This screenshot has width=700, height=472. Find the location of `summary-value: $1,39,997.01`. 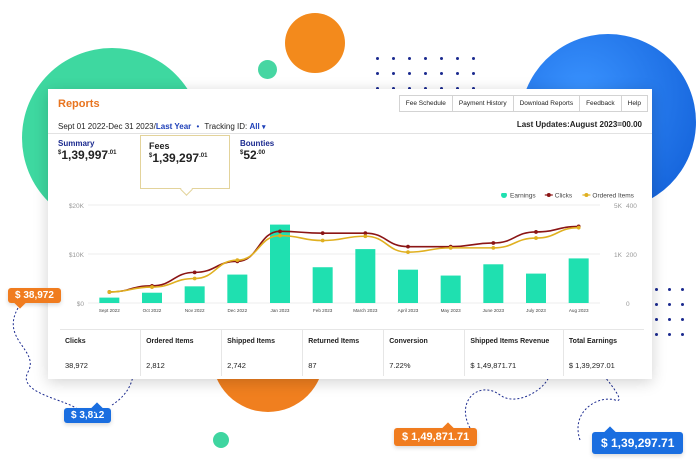

summary-value: $1,39,997.01 is located at coordinates (87, 155).